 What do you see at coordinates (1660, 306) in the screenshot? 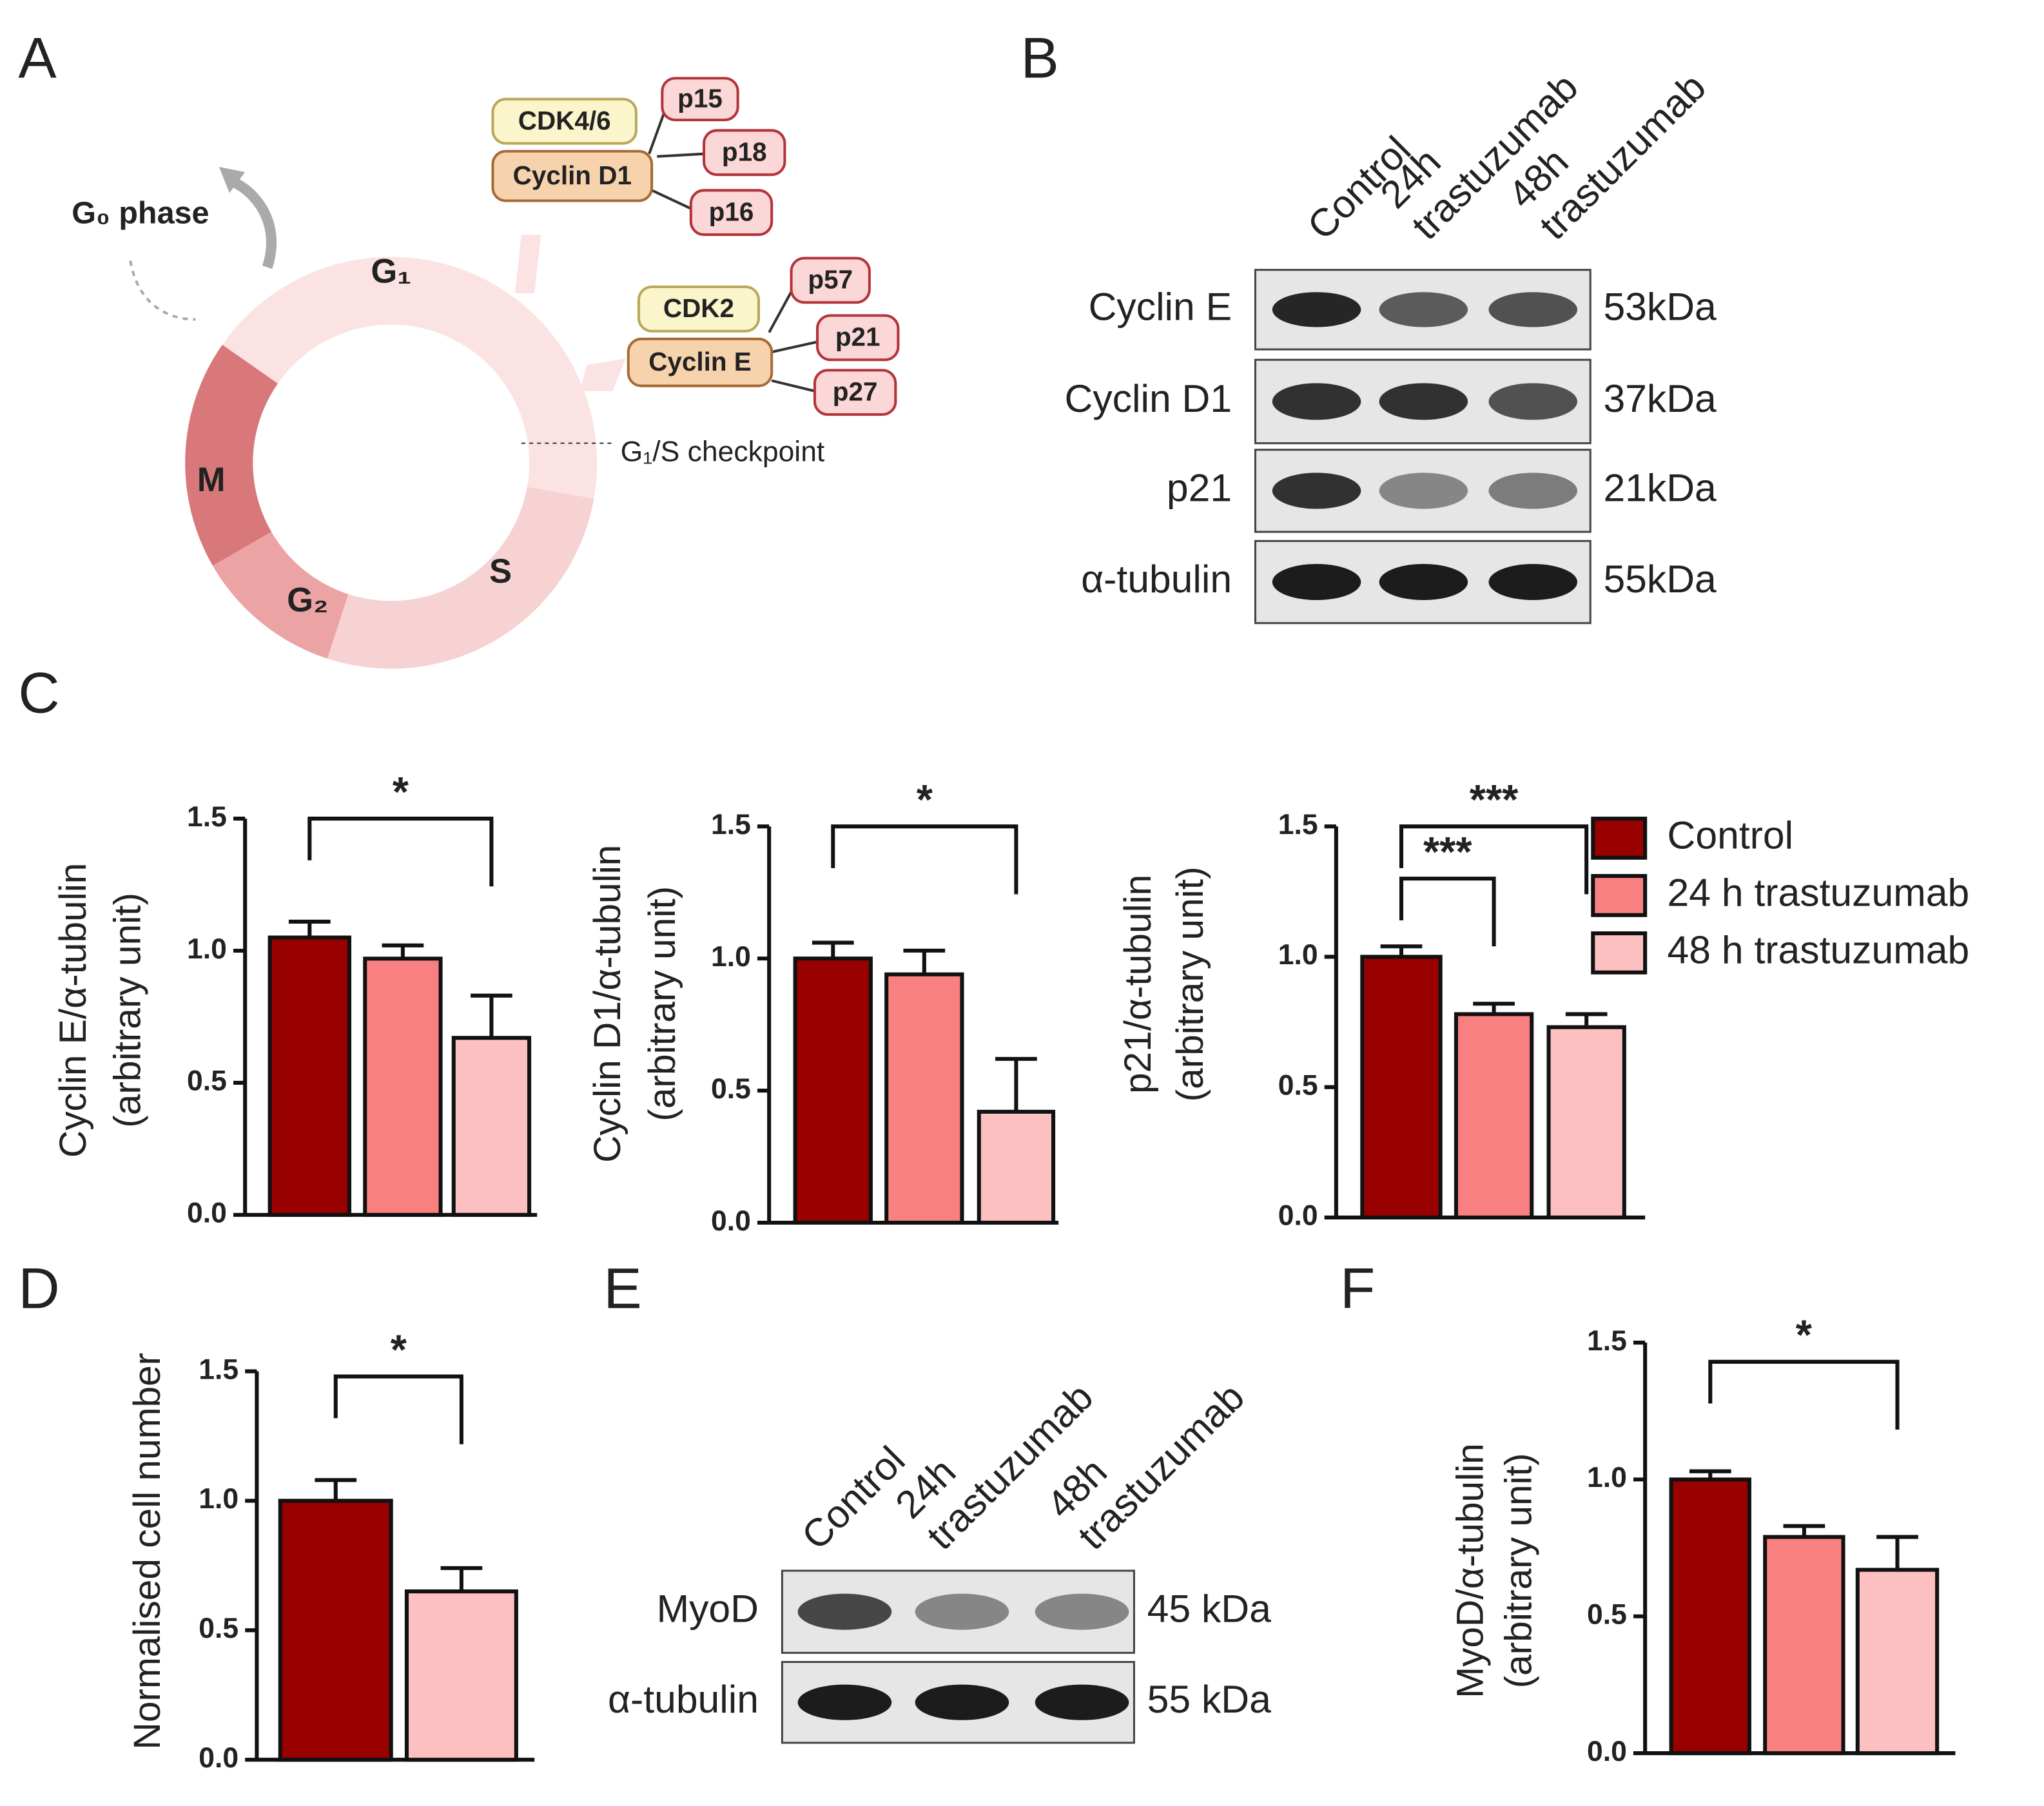
I see `size-label: 53kDa` at bounding box center [1660, 306].